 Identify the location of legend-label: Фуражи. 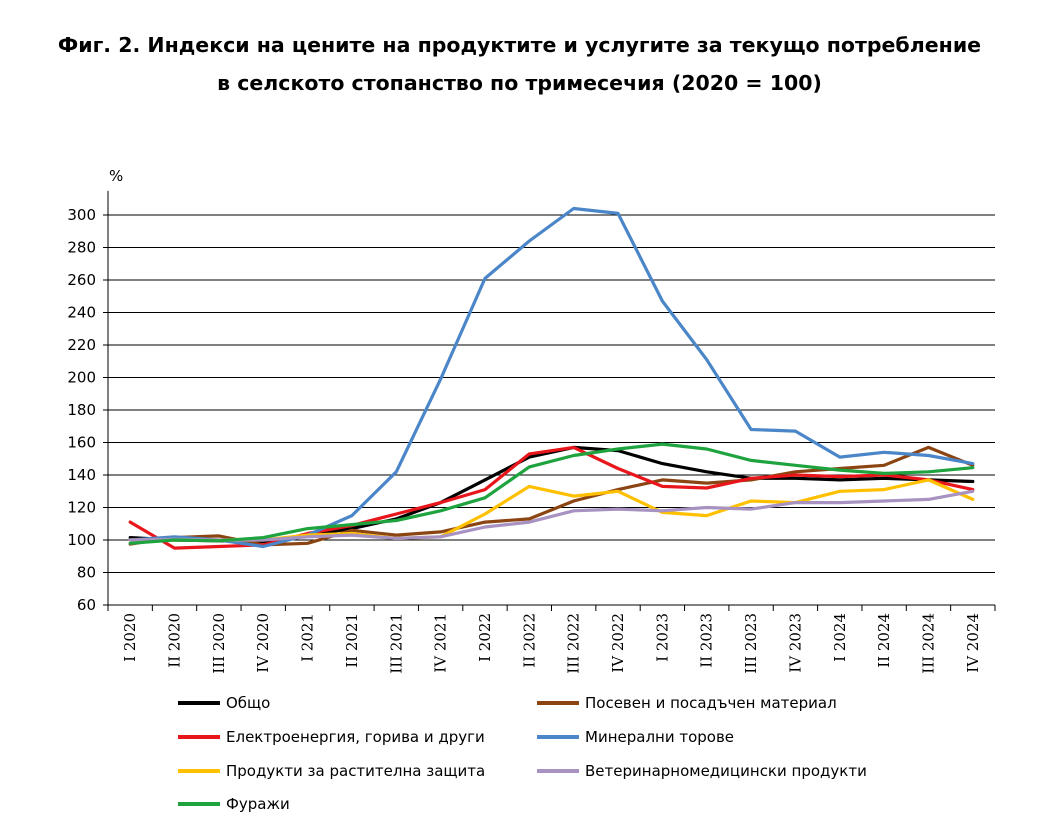
(258, 804).